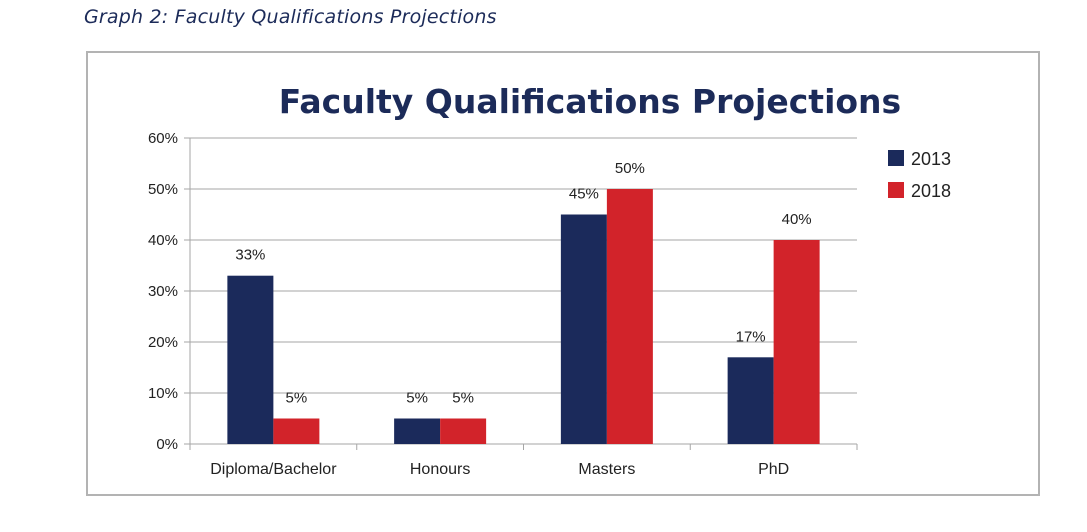  Describe the element at coordinates (163, 189) in the screenshot. I see `y-tick-label: 50%` at that location.